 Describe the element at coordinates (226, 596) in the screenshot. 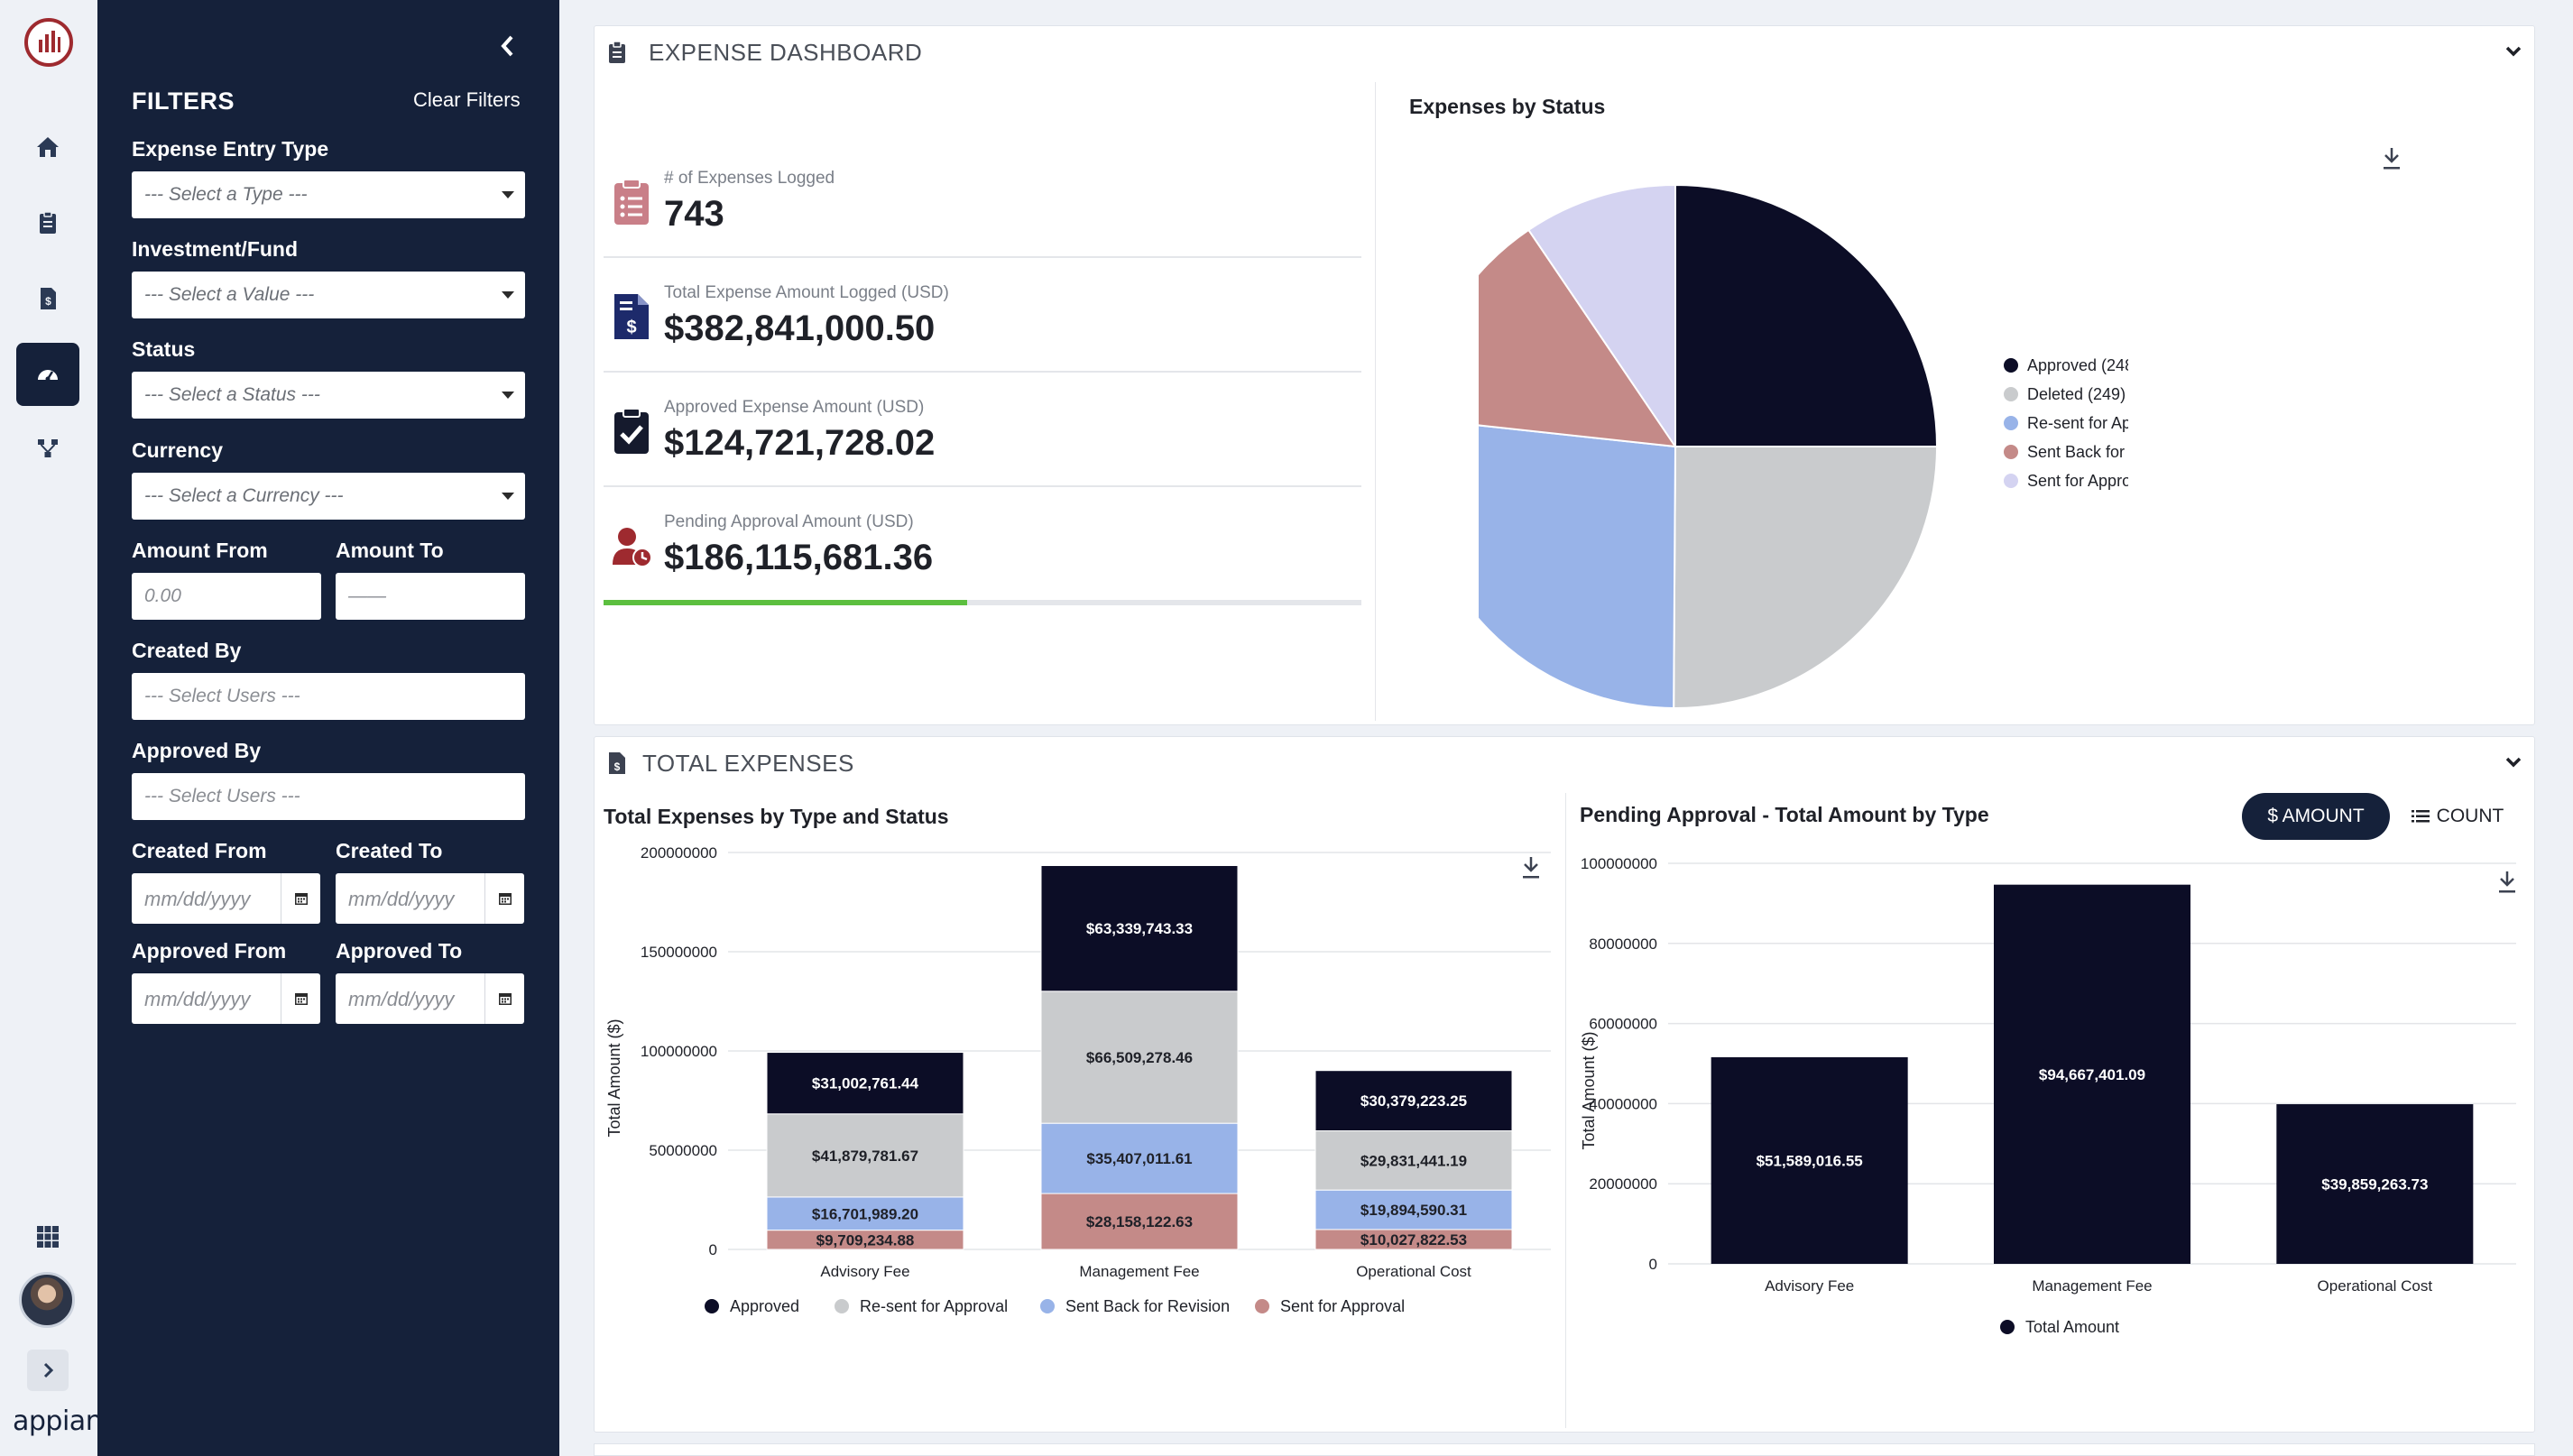

I see `amount-from-input: 0.00` at that location.